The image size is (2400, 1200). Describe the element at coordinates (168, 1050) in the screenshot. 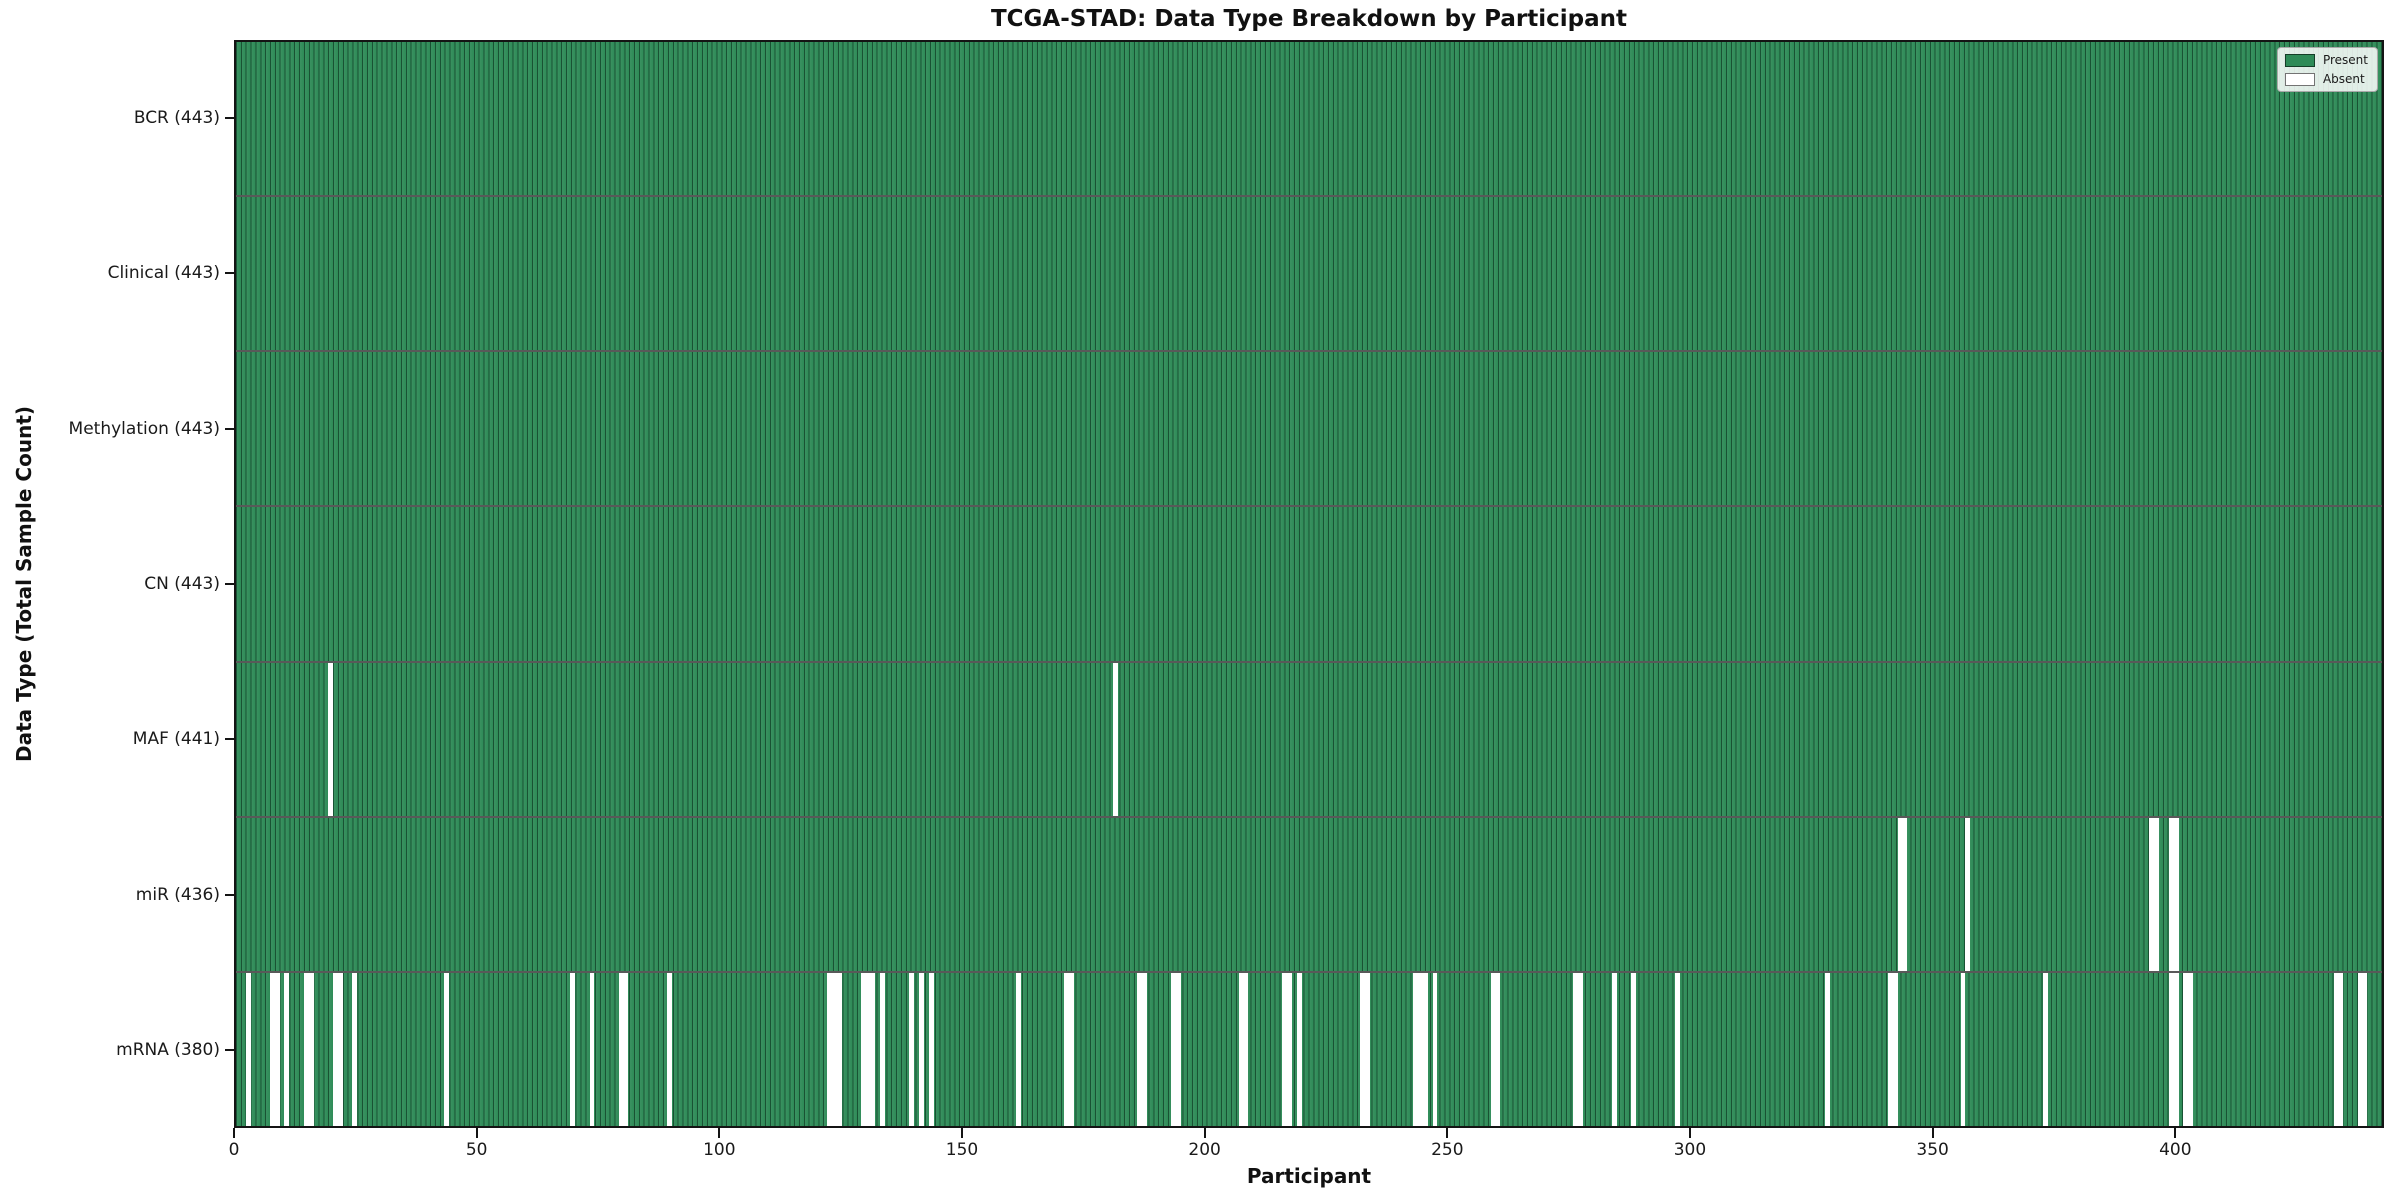

I see `y-tick-label-mRNA: mRNA (380)` at that location.